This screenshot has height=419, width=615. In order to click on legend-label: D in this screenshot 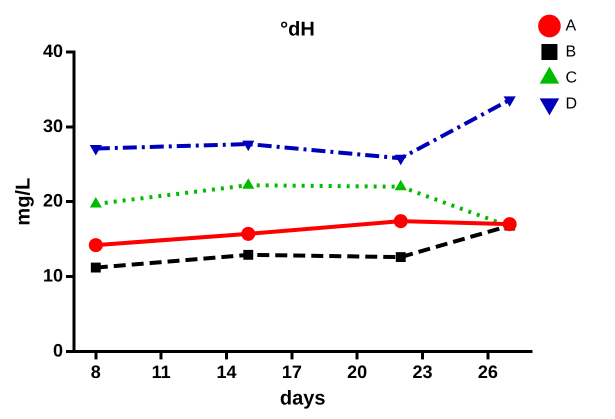, I will do `click(571, 103)`.